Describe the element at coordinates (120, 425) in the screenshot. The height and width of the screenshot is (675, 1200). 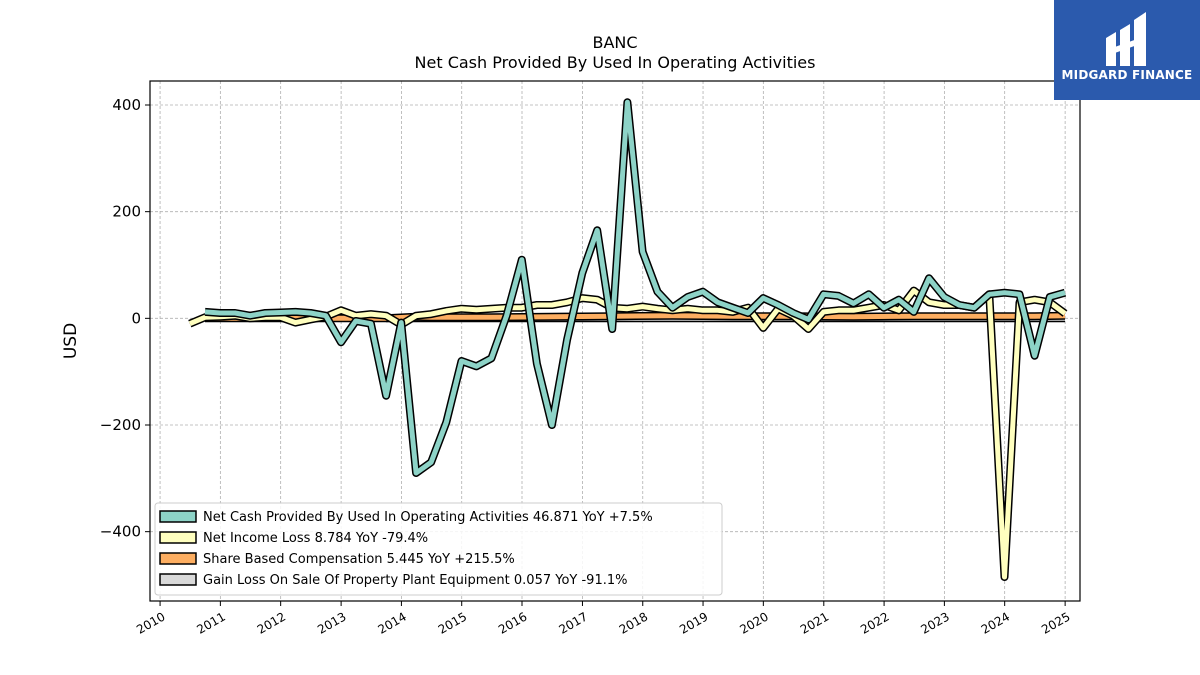
I see `y-tick-label: −200` at that location.